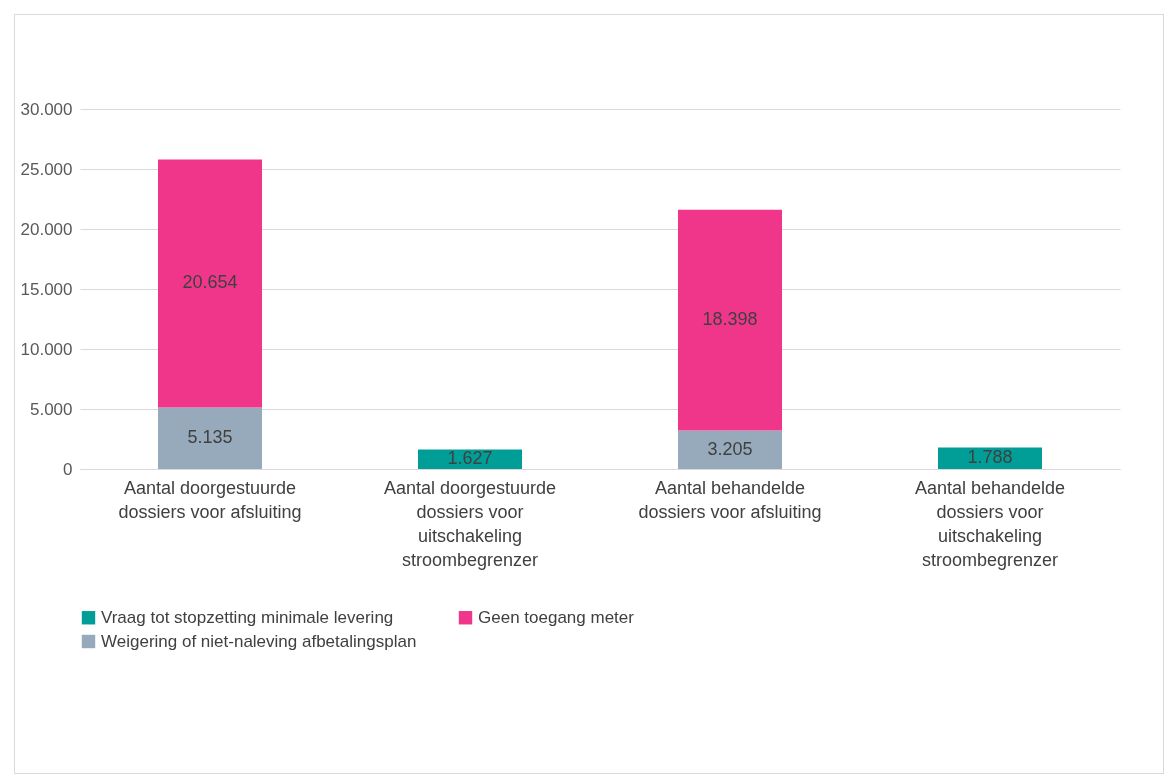  I want to click on legend-label: Vraag tot stopzetting minimale levering, so click(247, 617).